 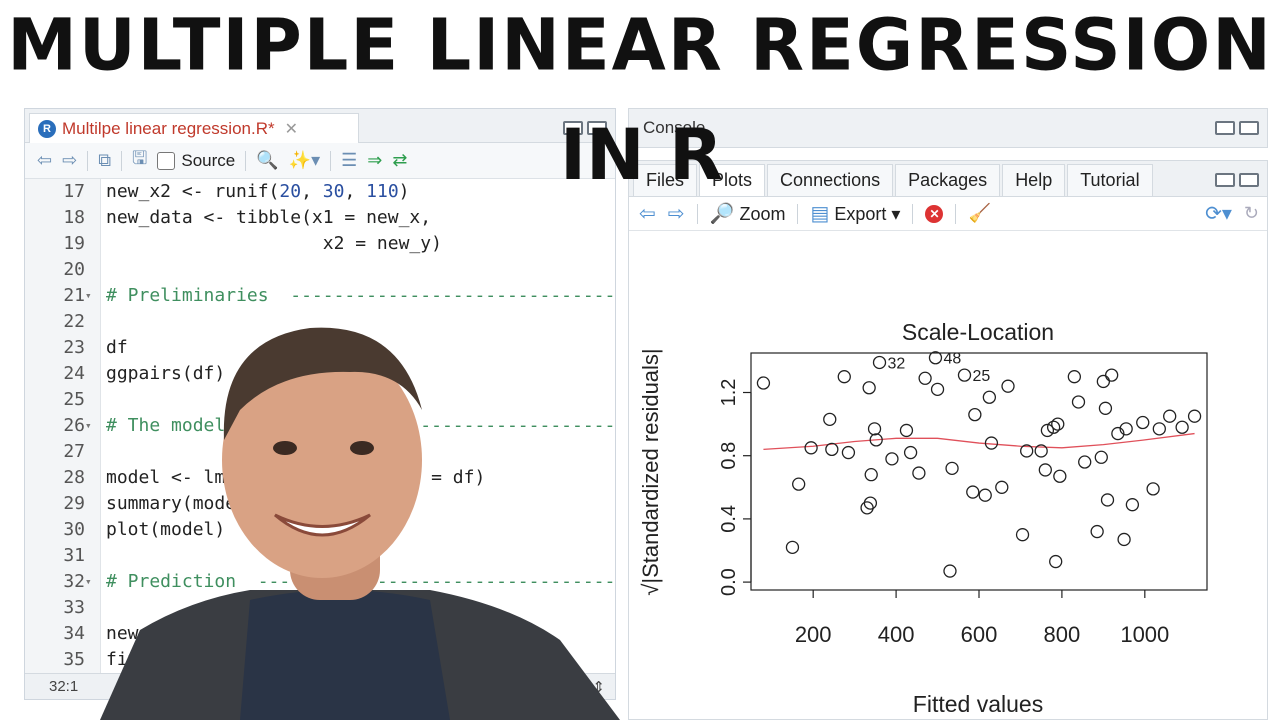 What do you see at coordinates (320, 244) in the screenshot?
I see `code-line: 19 x2 = new_y)` at bounding box center [320, 244].